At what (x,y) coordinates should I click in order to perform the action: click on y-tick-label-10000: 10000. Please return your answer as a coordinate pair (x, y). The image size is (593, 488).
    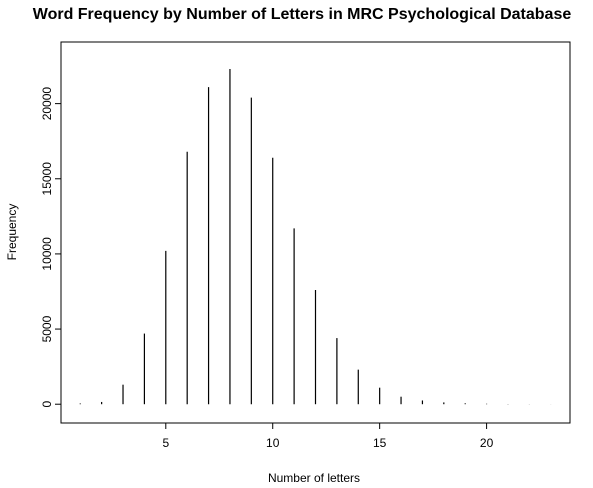
    Looking at the image, I should click on (47, 254).